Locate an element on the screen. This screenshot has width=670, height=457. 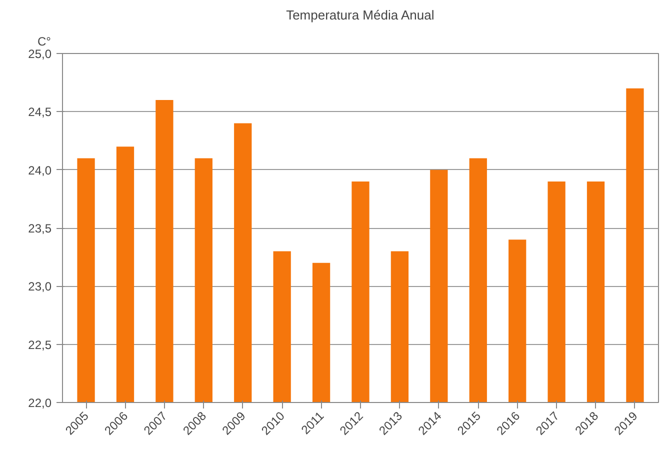
y-tick-label: 23,0 is located at coordinates (40, 287).